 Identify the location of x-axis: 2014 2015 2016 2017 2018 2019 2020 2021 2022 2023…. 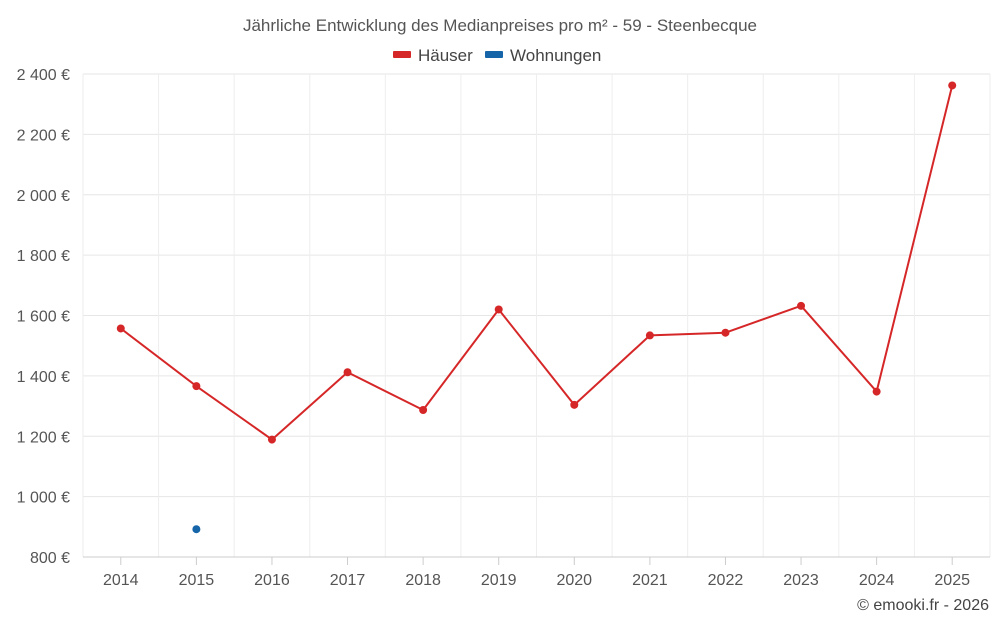
(536, 572).